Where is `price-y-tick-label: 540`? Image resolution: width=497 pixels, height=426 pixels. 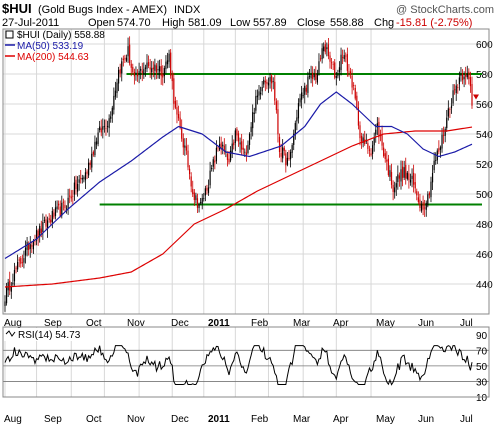
price-y-tick-label: 540 is located at coordinates (484, 135).